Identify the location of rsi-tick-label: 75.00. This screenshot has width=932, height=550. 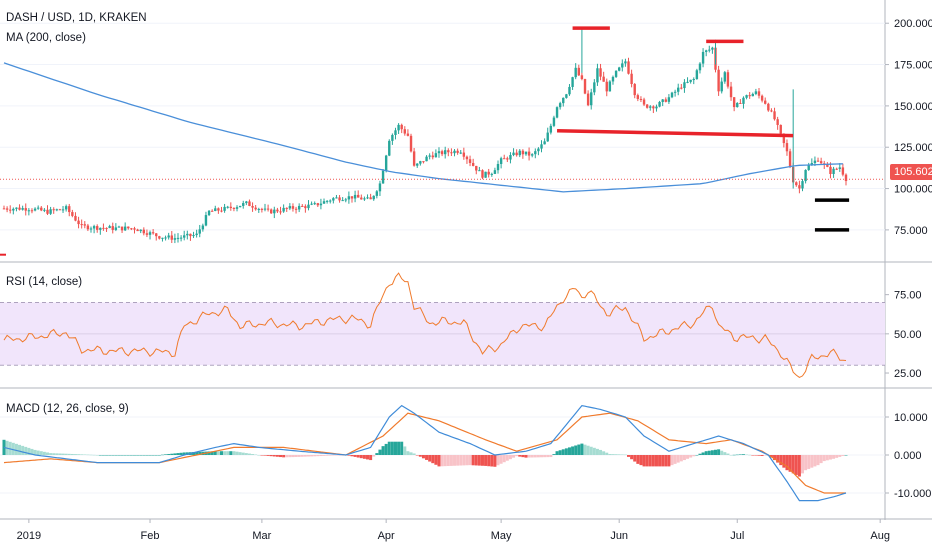
(908, 296).